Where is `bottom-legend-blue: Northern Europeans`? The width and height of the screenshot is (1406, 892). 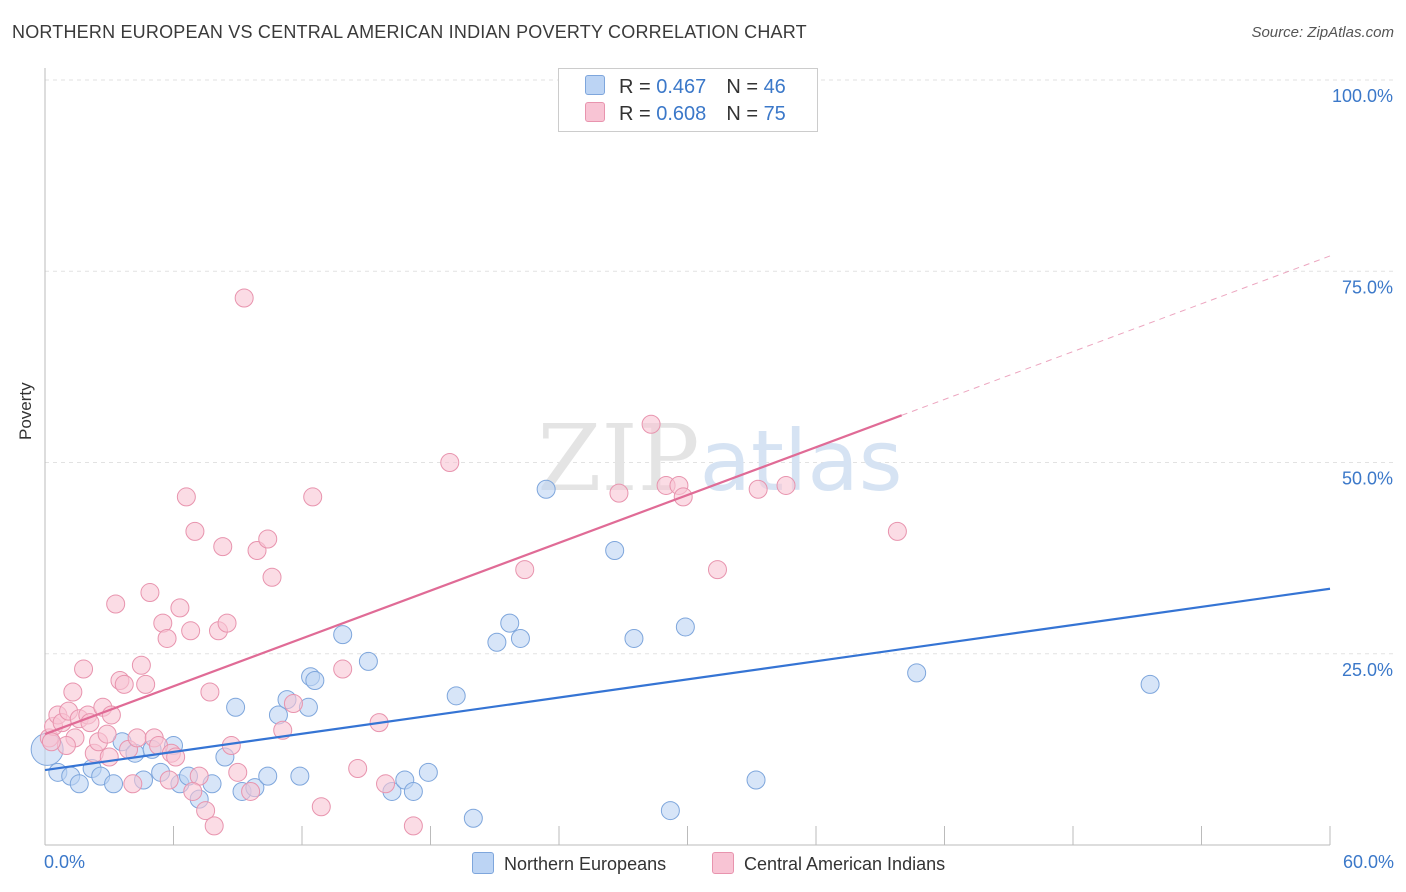
bottom-legend-blue: Northern Europeans is located at coordinates (569, 863).